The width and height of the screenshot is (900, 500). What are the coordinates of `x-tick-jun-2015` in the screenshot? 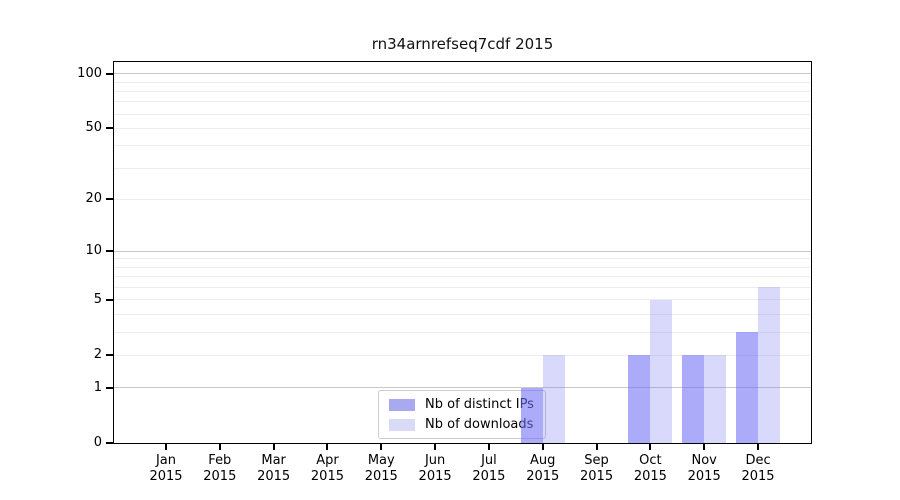 It's located at (435, 446).